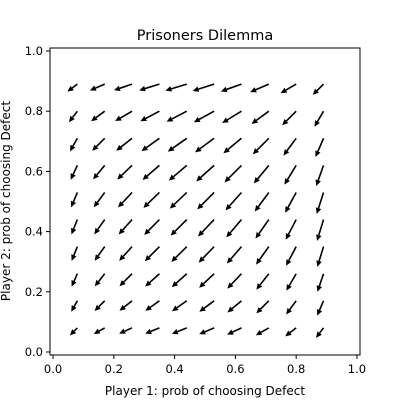 The image size is (400, 400). What do you see at coordinates (235, 369) in the screenshot?
I see `x-tick-label: 0.6` at bounding box center [235, 369].